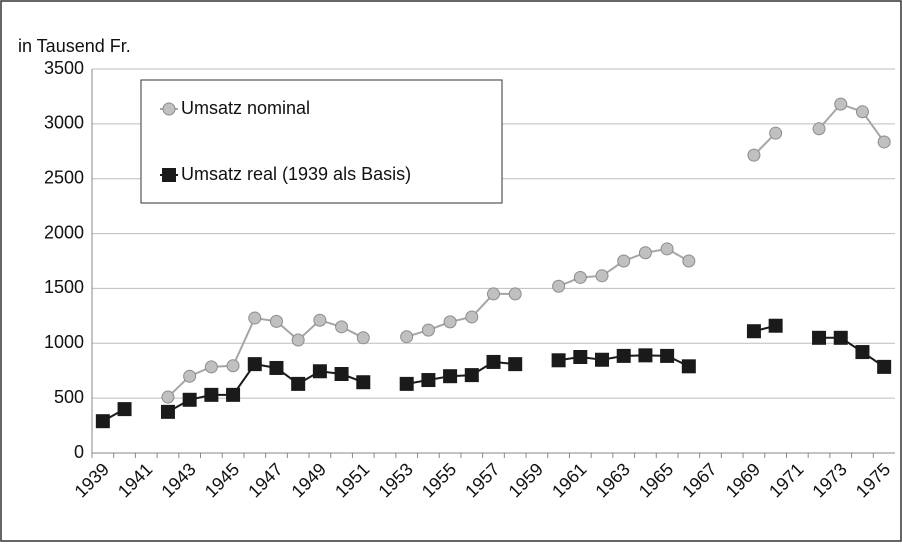 The height and width of the screenshot is (547, 902). What do you see at coordinates (321, 141) in the screenshot?
I see `legend-box` at bounding box center [321, 141].